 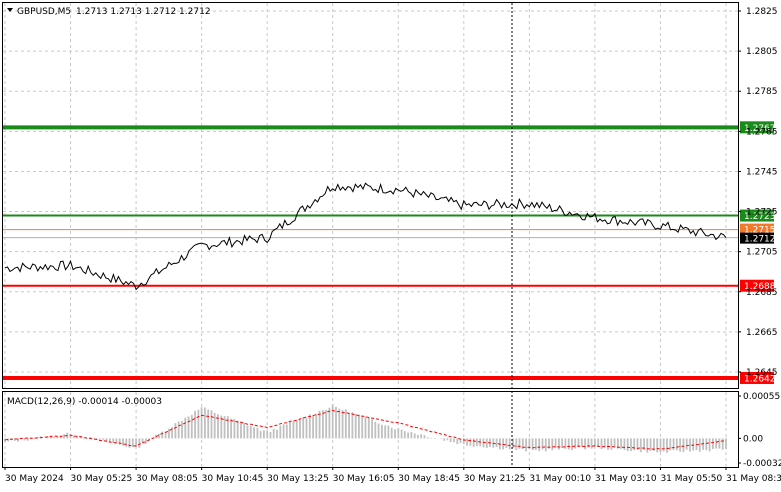 I want to click on time-tick-label: 31 May 08:30, so click(x=753, y=479).